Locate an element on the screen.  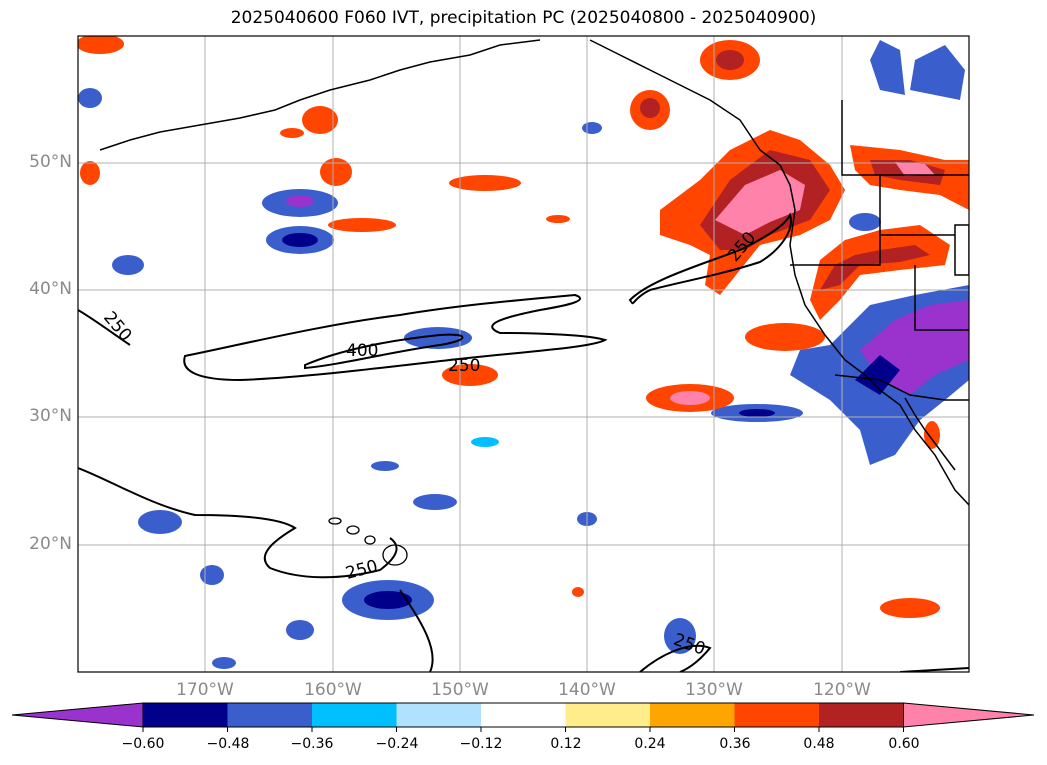
lon-label-150w: 150°W is located at coordinates (460, 690).